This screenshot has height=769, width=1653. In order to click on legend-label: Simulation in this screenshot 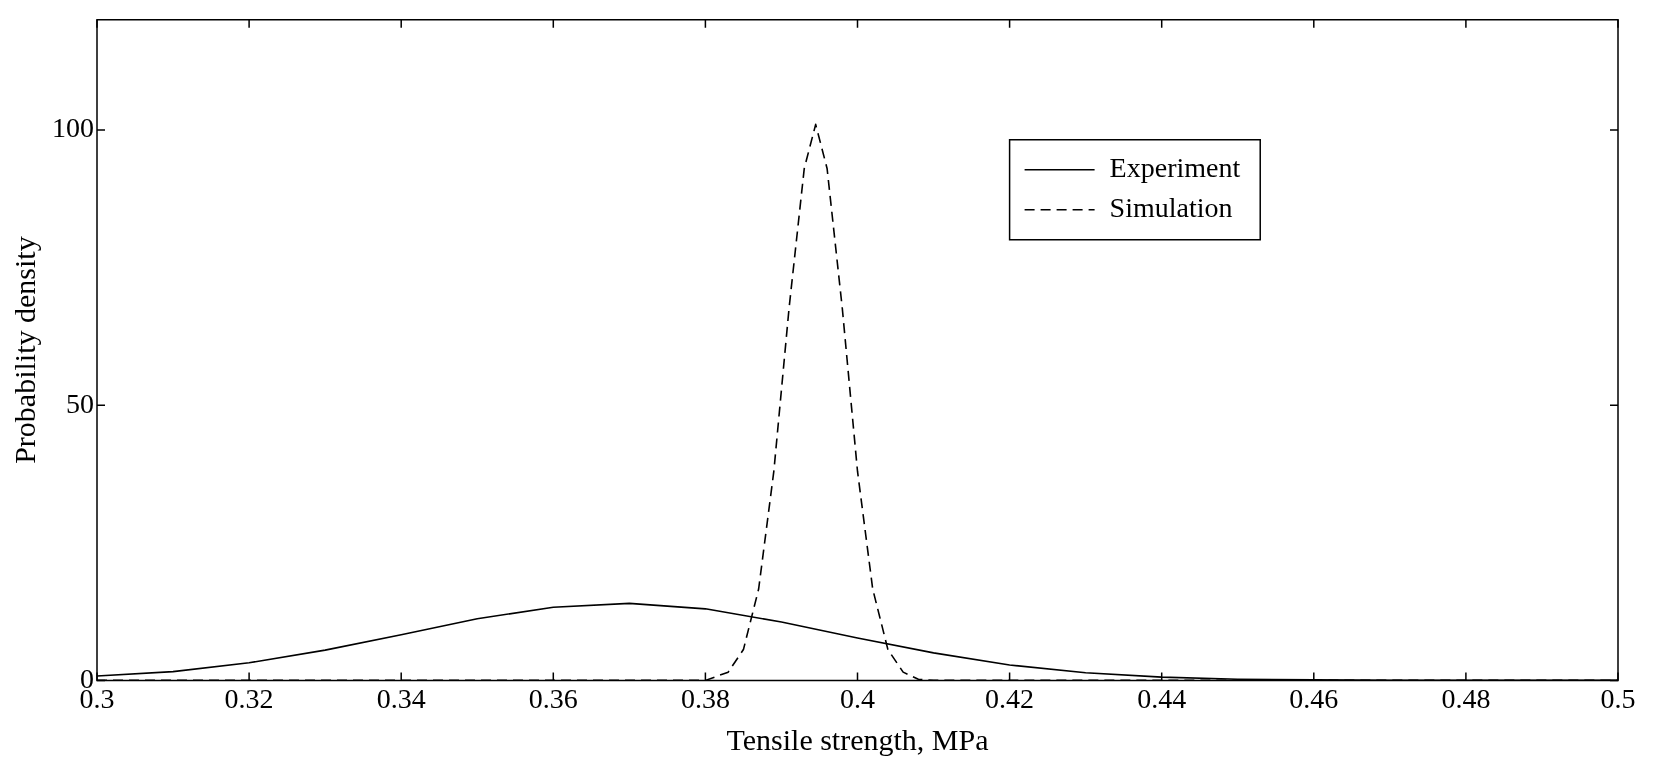, I will do `click(1171, 208)`.